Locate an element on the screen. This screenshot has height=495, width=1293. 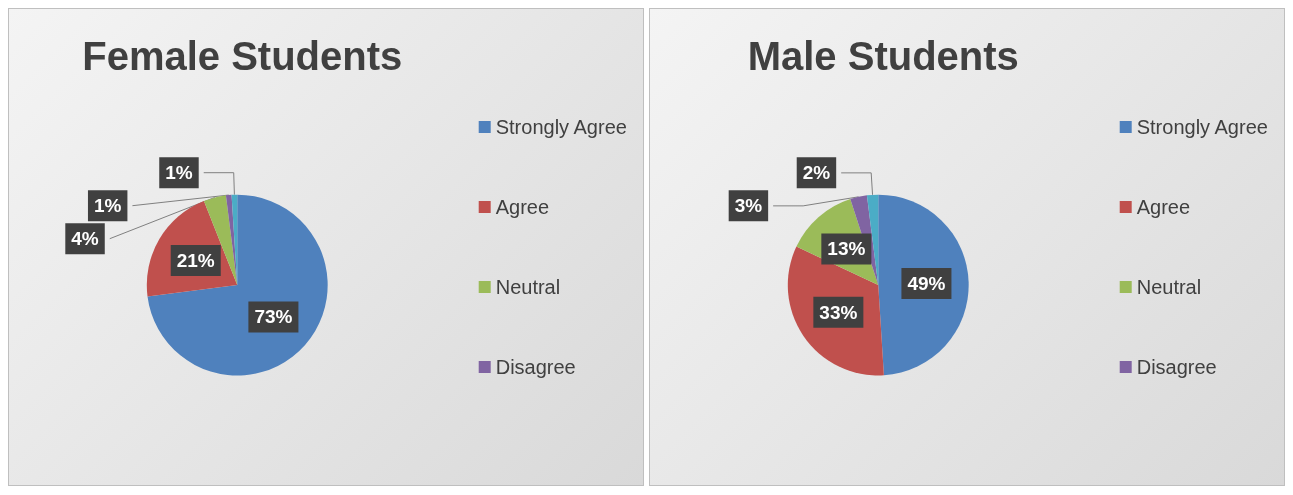
data-label: 4% is located at coordinates (85, 239).